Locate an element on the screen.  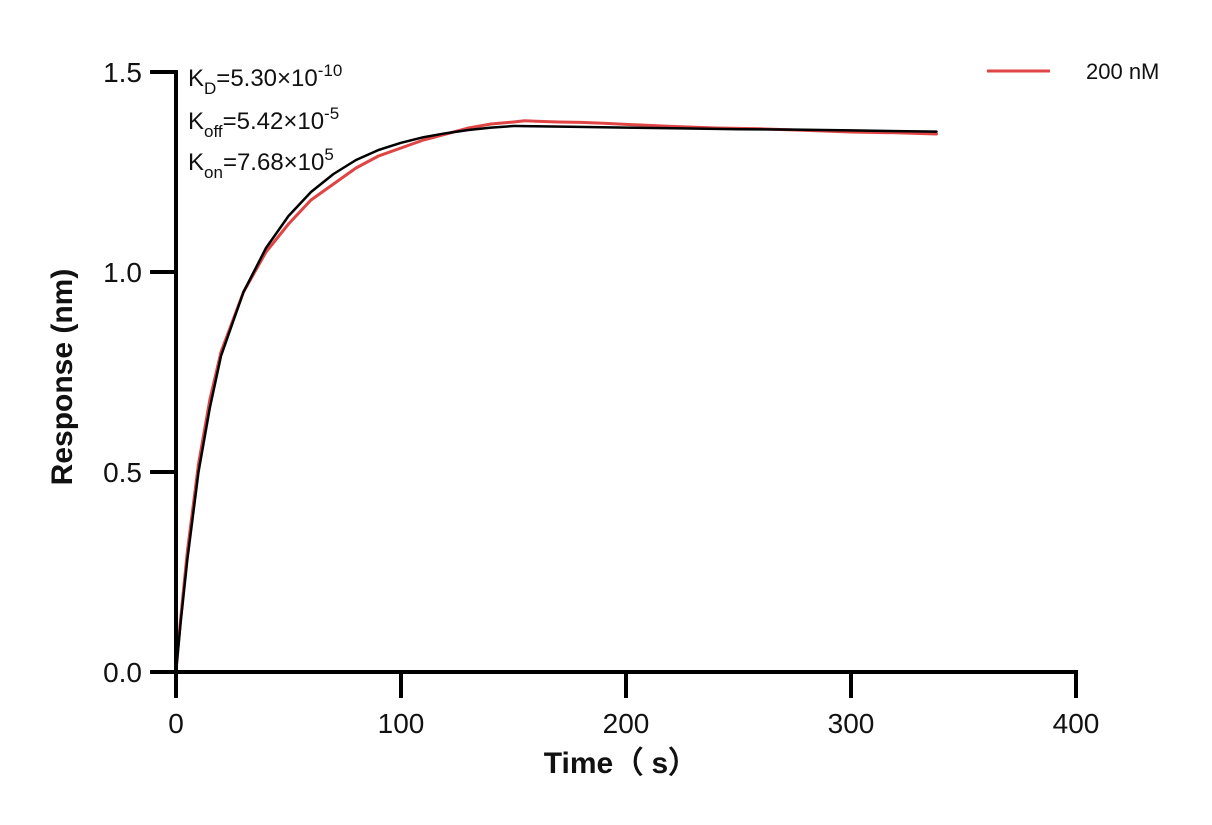
y-axis: 1.5 1.0 0.5 0.0 Response (nm) is located at coordinates (112, 372).